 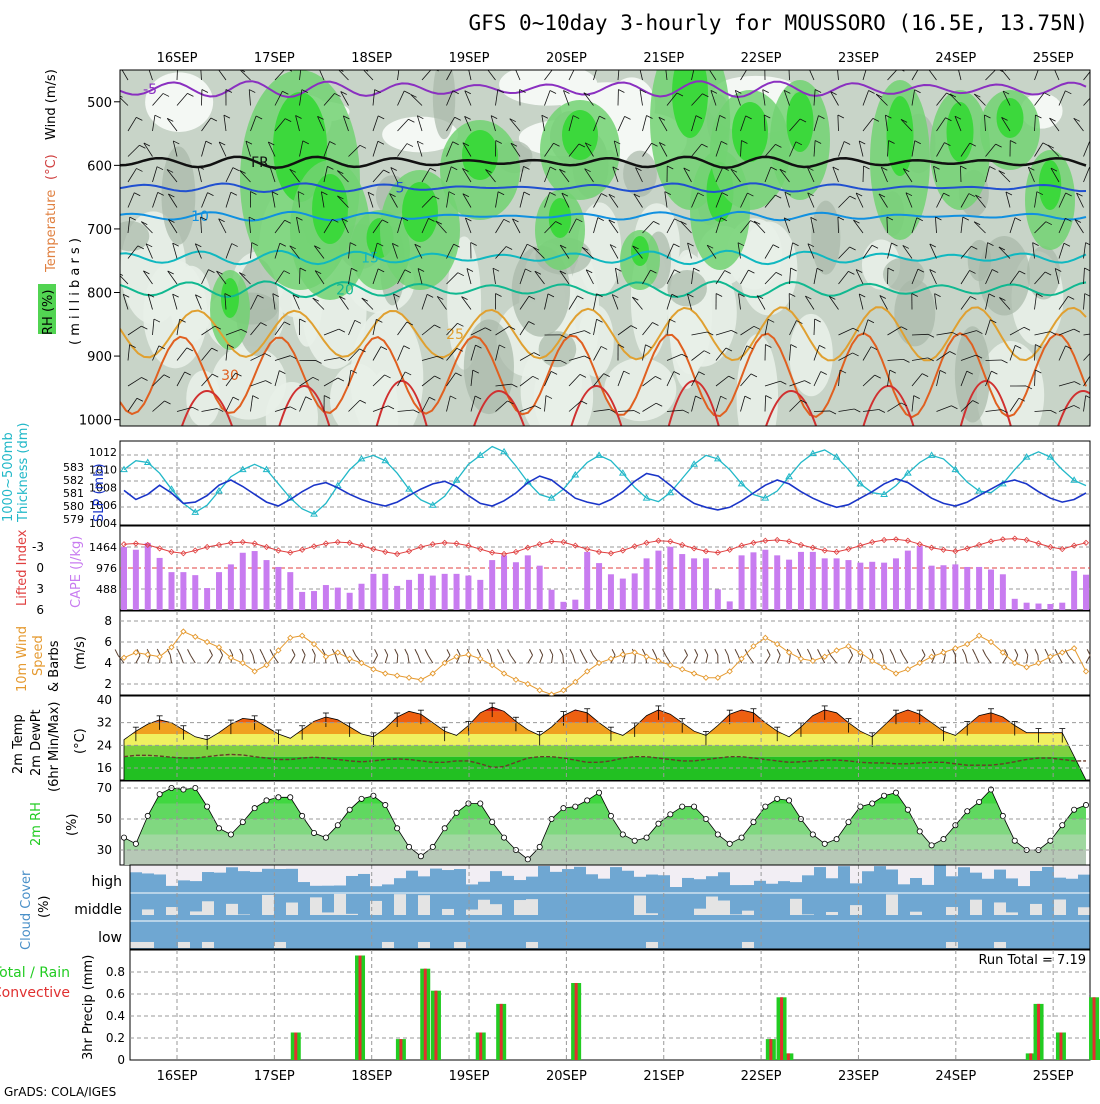 What do you see at coordinates (99, 357) in the screenshot?
I see `pressure-tick-900: 900` at bounding box center [99, 357].